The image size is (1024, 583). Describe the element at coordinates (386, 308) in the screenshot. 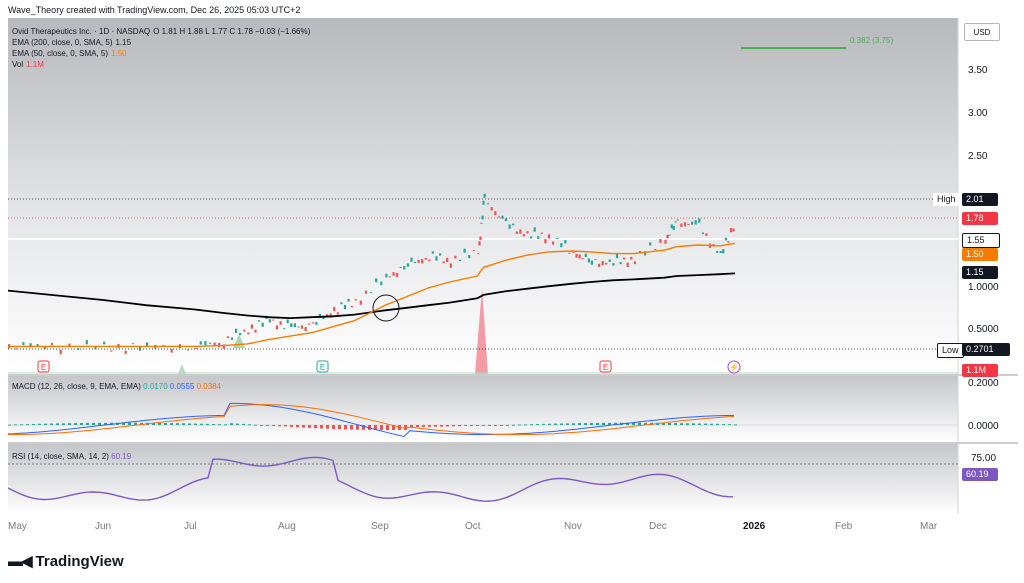

I see `cross-circle-annotation` at that location.